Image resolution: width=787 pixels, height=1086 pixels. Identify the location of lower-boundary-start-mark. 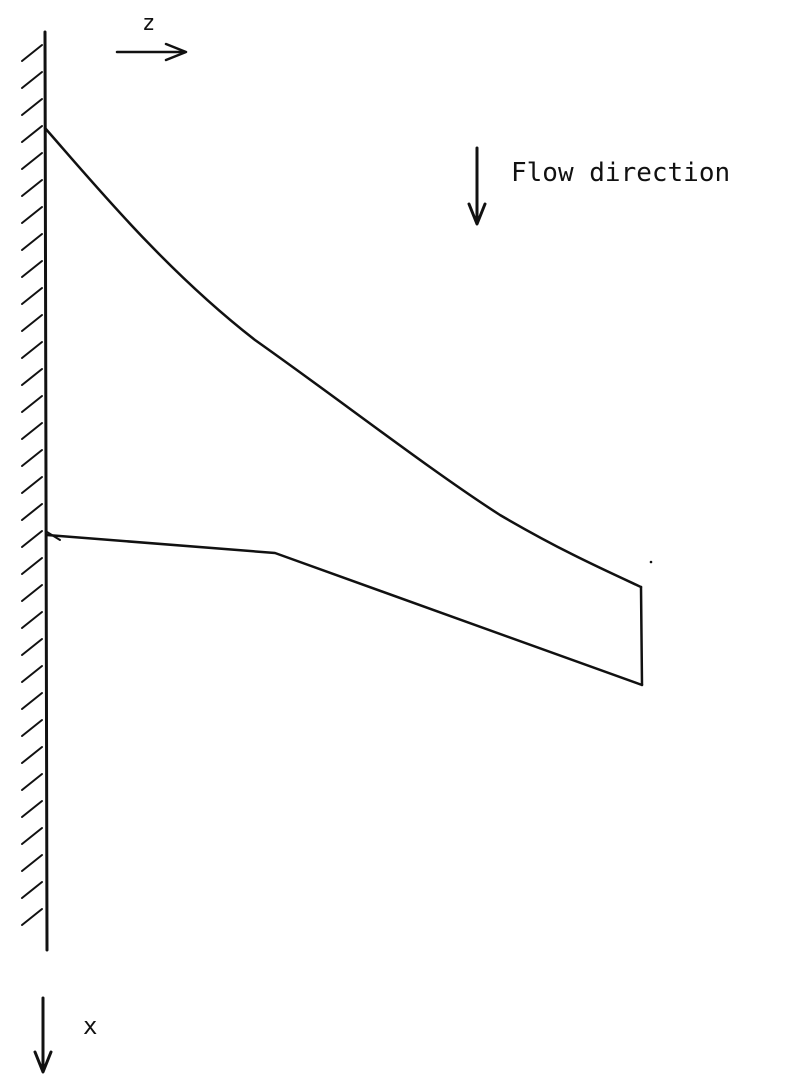
(53, 536).